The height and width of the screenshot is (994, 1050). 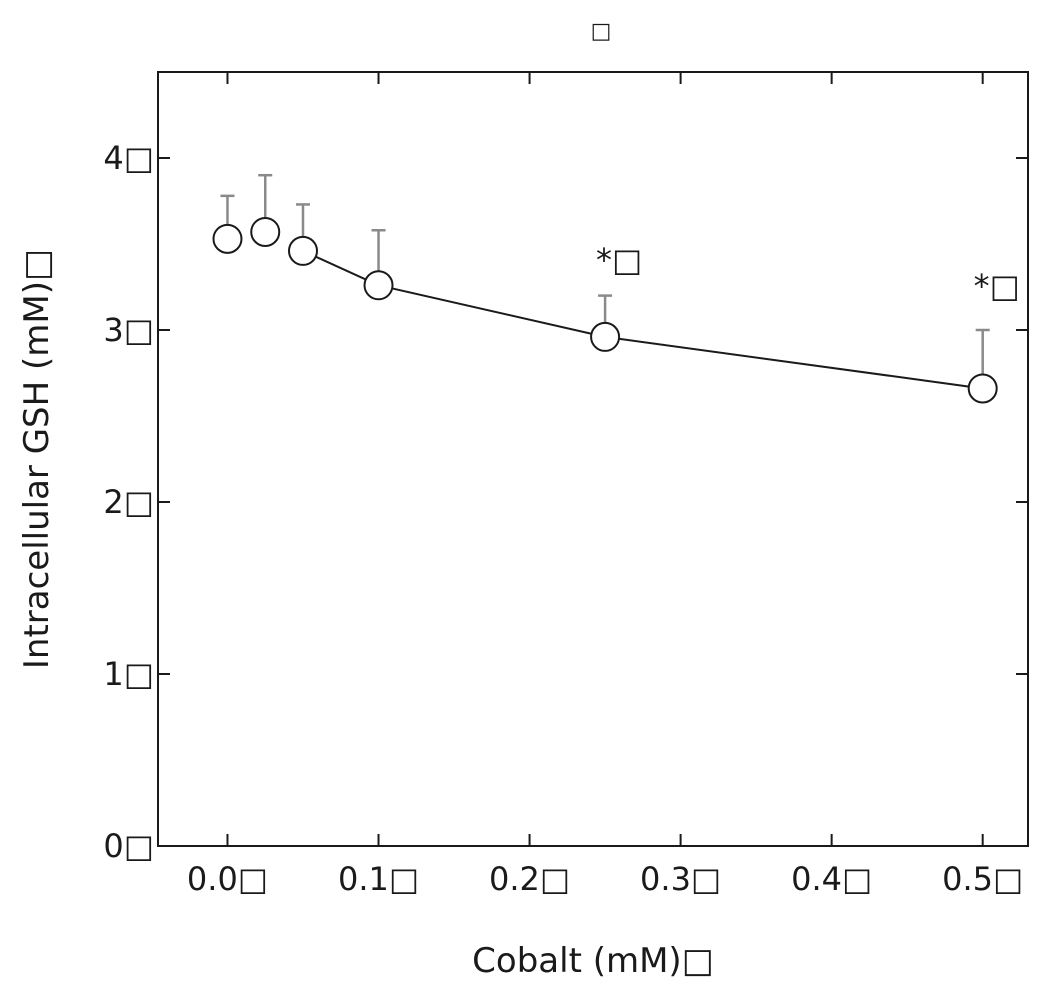 I want to click on y-axis-label: Intracellular GSH (mM)□, so click(x=37, y=459).